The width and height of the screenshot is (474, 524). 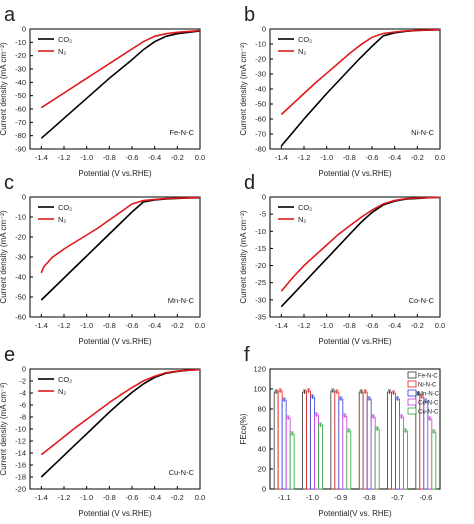 I want to click on panel-letter: c, so click(x=9, y=183).